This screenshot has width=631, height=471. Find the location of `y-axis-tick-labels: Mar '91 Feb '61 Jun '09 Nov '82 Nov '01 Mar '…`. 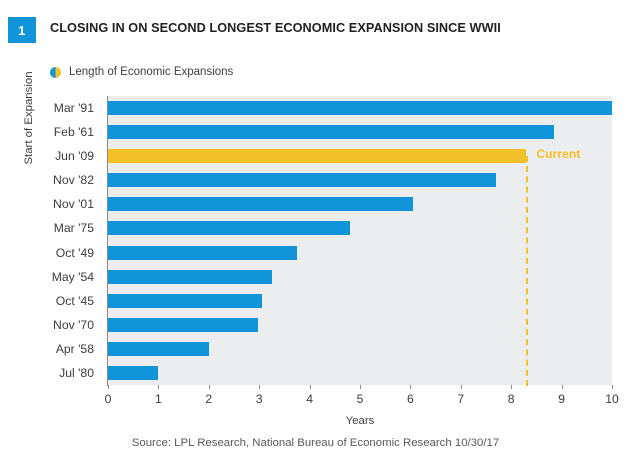

y-axis-tick-labels: Mar '91 Feb '61 Jun '09 Nov '82 Nov '01 Mar '… is located at coordinates (51, 240).